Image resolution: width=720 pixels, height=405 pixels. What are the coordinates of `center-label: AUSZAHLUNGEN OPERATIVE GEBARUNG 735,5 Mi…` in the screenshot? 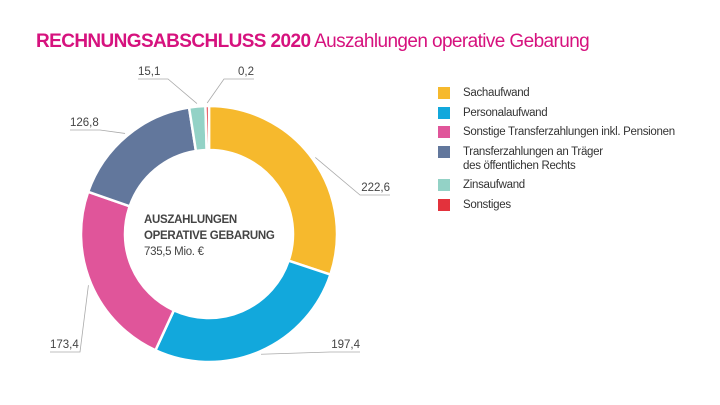 It's located at (209, 236).